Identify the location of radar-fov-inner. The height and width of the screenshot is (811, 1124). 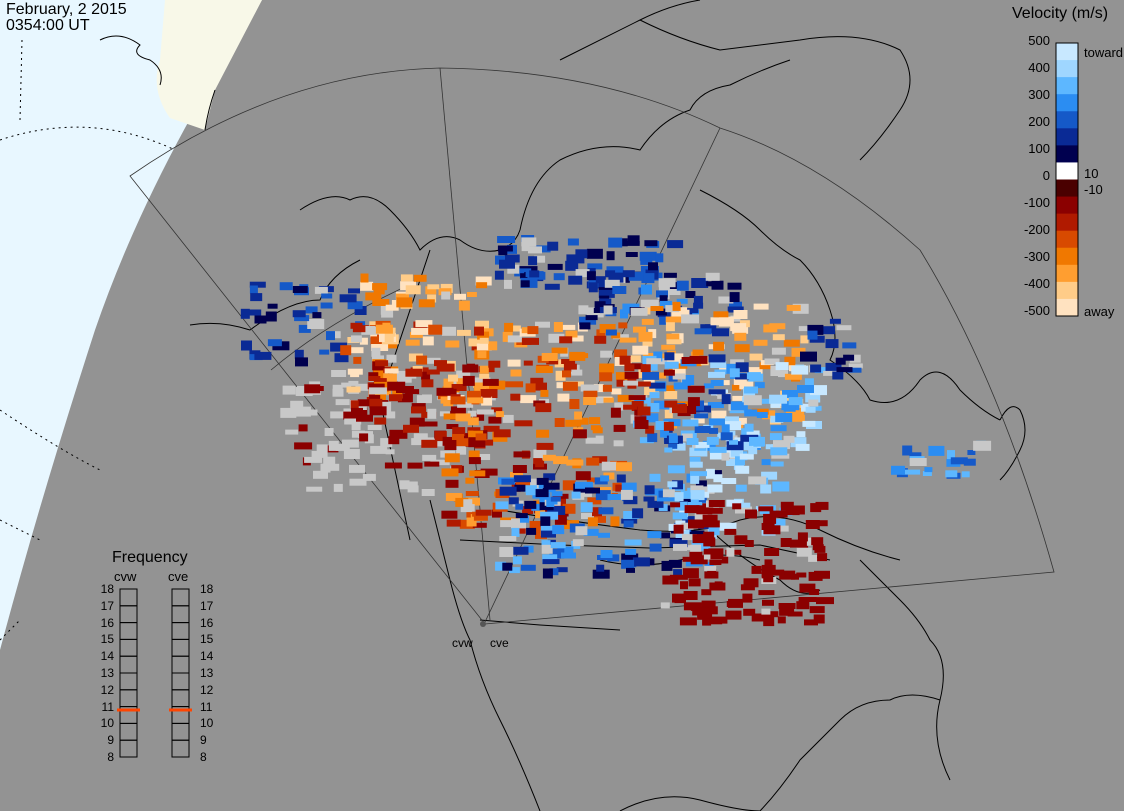
(345, 325).